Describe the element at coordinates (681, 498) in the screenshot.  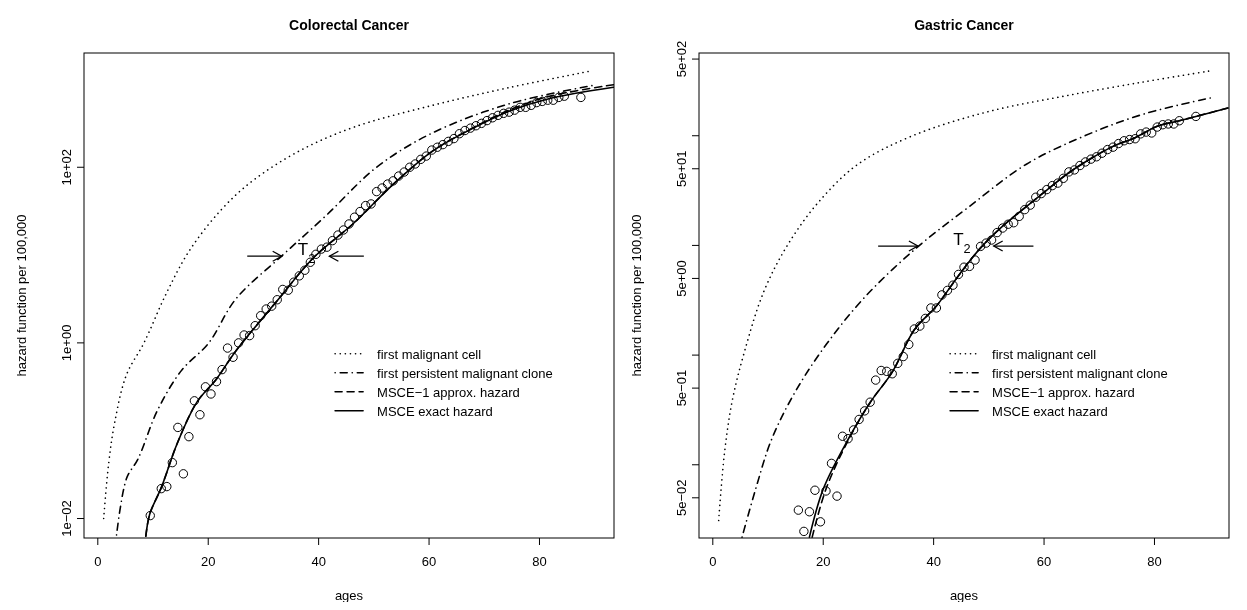
I see `y-tick-label: 5e−02` at that location.